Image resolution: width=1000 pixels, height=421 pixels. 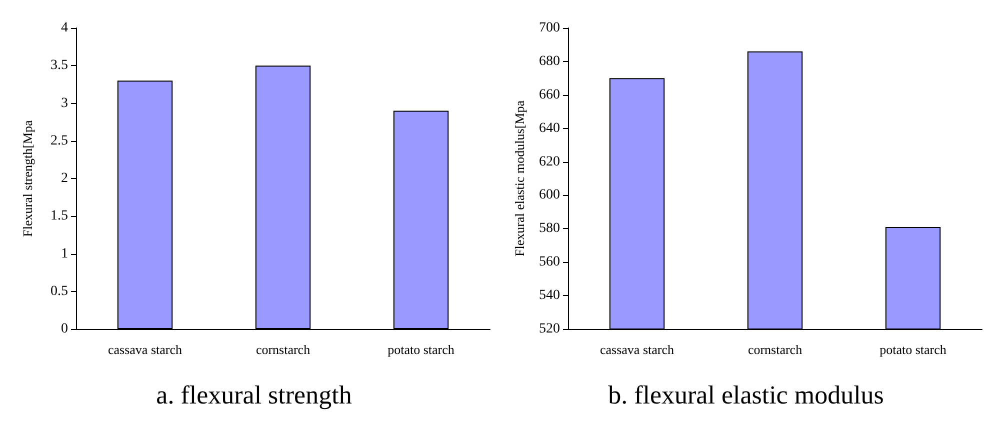 What do you see at coordinates (59, 140) in the screenshot?
I see `y-tick-label: 2.5` at bounding box center [59, 140].